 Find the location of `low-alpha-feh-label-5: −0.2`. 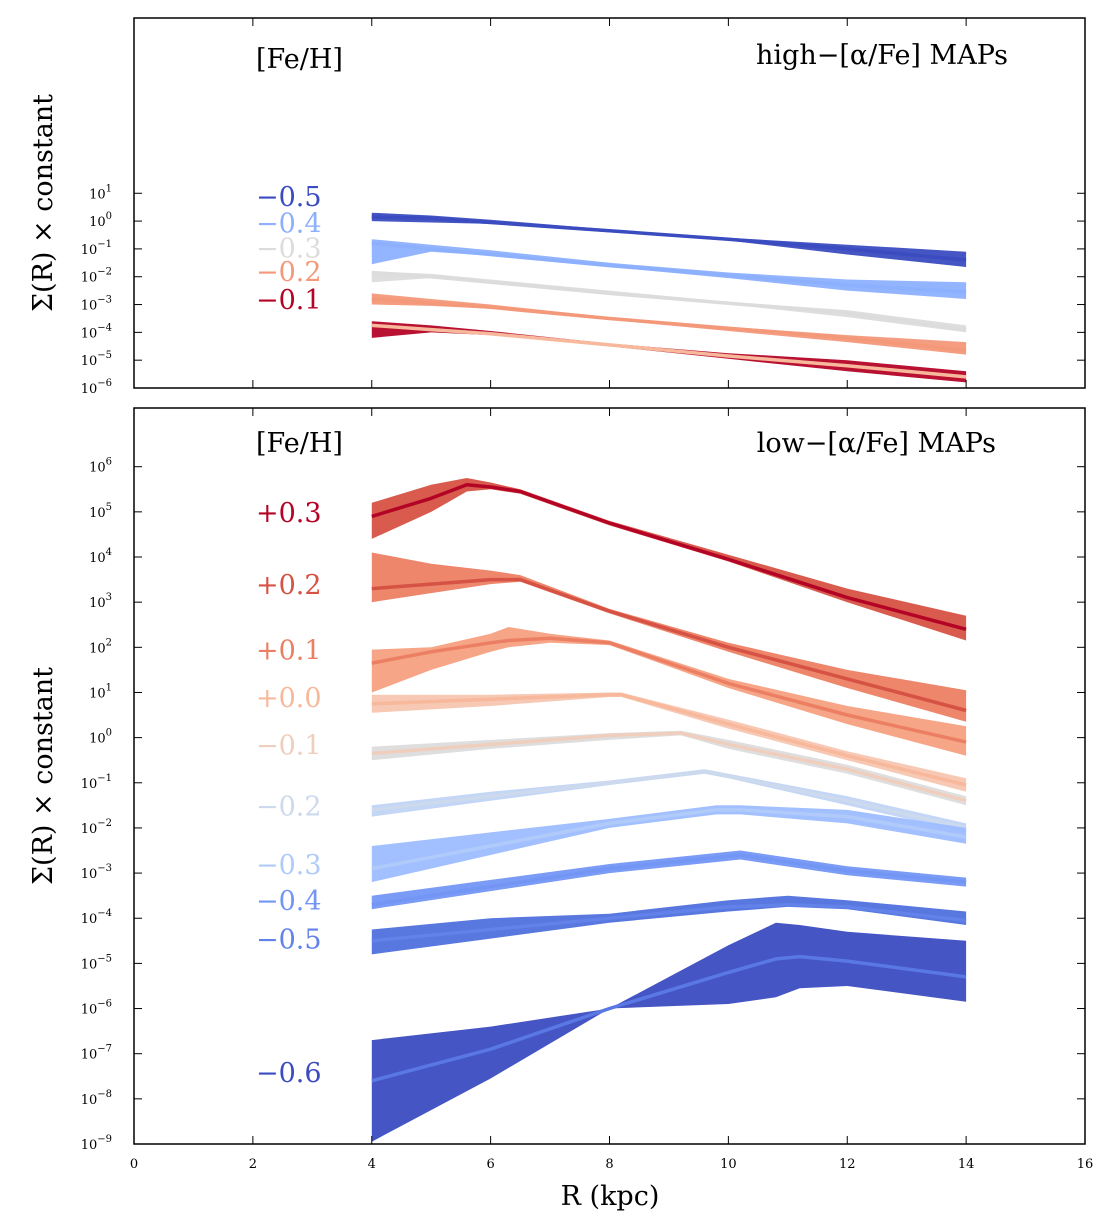

low-alpha-feh-label-5: −0.2 is located at coordinates (289, 806).